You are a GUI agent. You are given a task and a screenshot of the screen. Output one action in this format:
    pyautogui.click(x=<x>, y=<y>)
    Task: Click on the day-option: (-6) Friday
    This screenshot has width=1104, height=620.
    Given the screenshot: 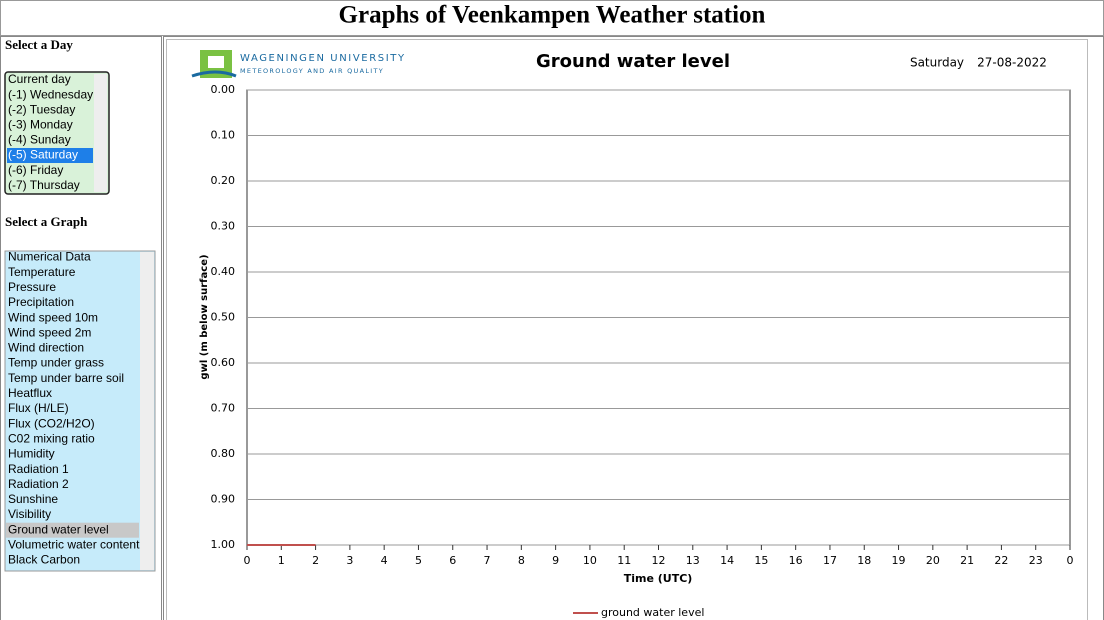 What is the action you would take?
    pyautogui.click(x=35, y=170)
    